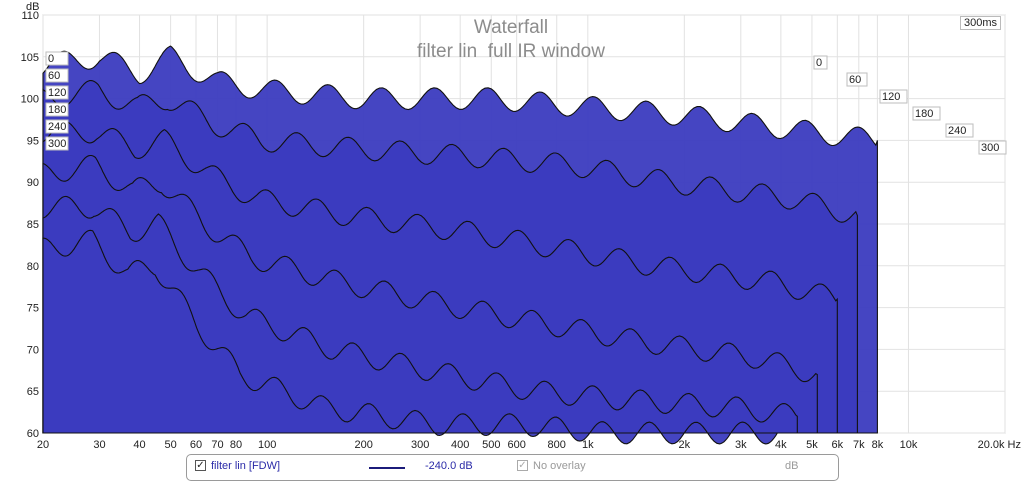 This screenshot has width=1024, height=482. I want to click on y-tick-label: 70, so click(33, 350).